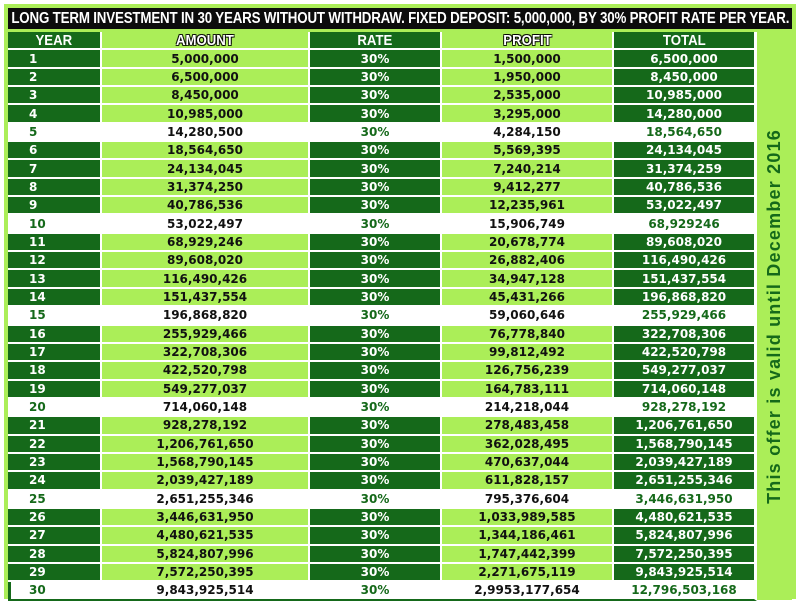 Image resolution: width=800 pixels, height=603 pixels. I want to click on header-total: TOTAL, so click(684, 40).